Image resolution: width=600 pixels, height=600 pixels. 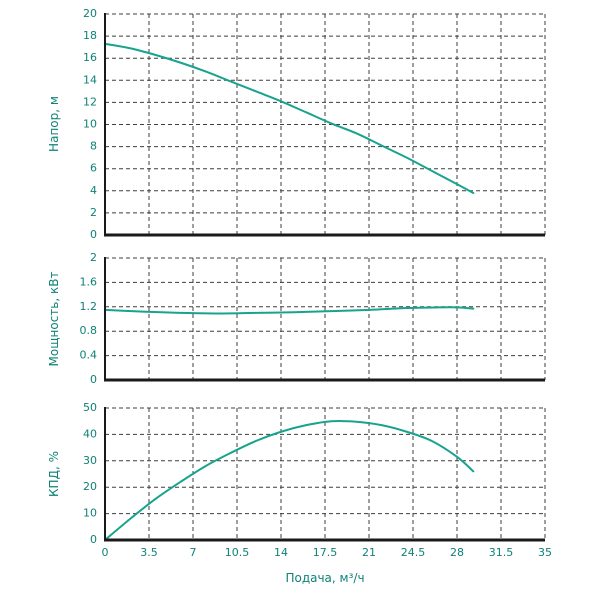 I want to click on head-ytick-label: 4, so click(x=93, y=190).